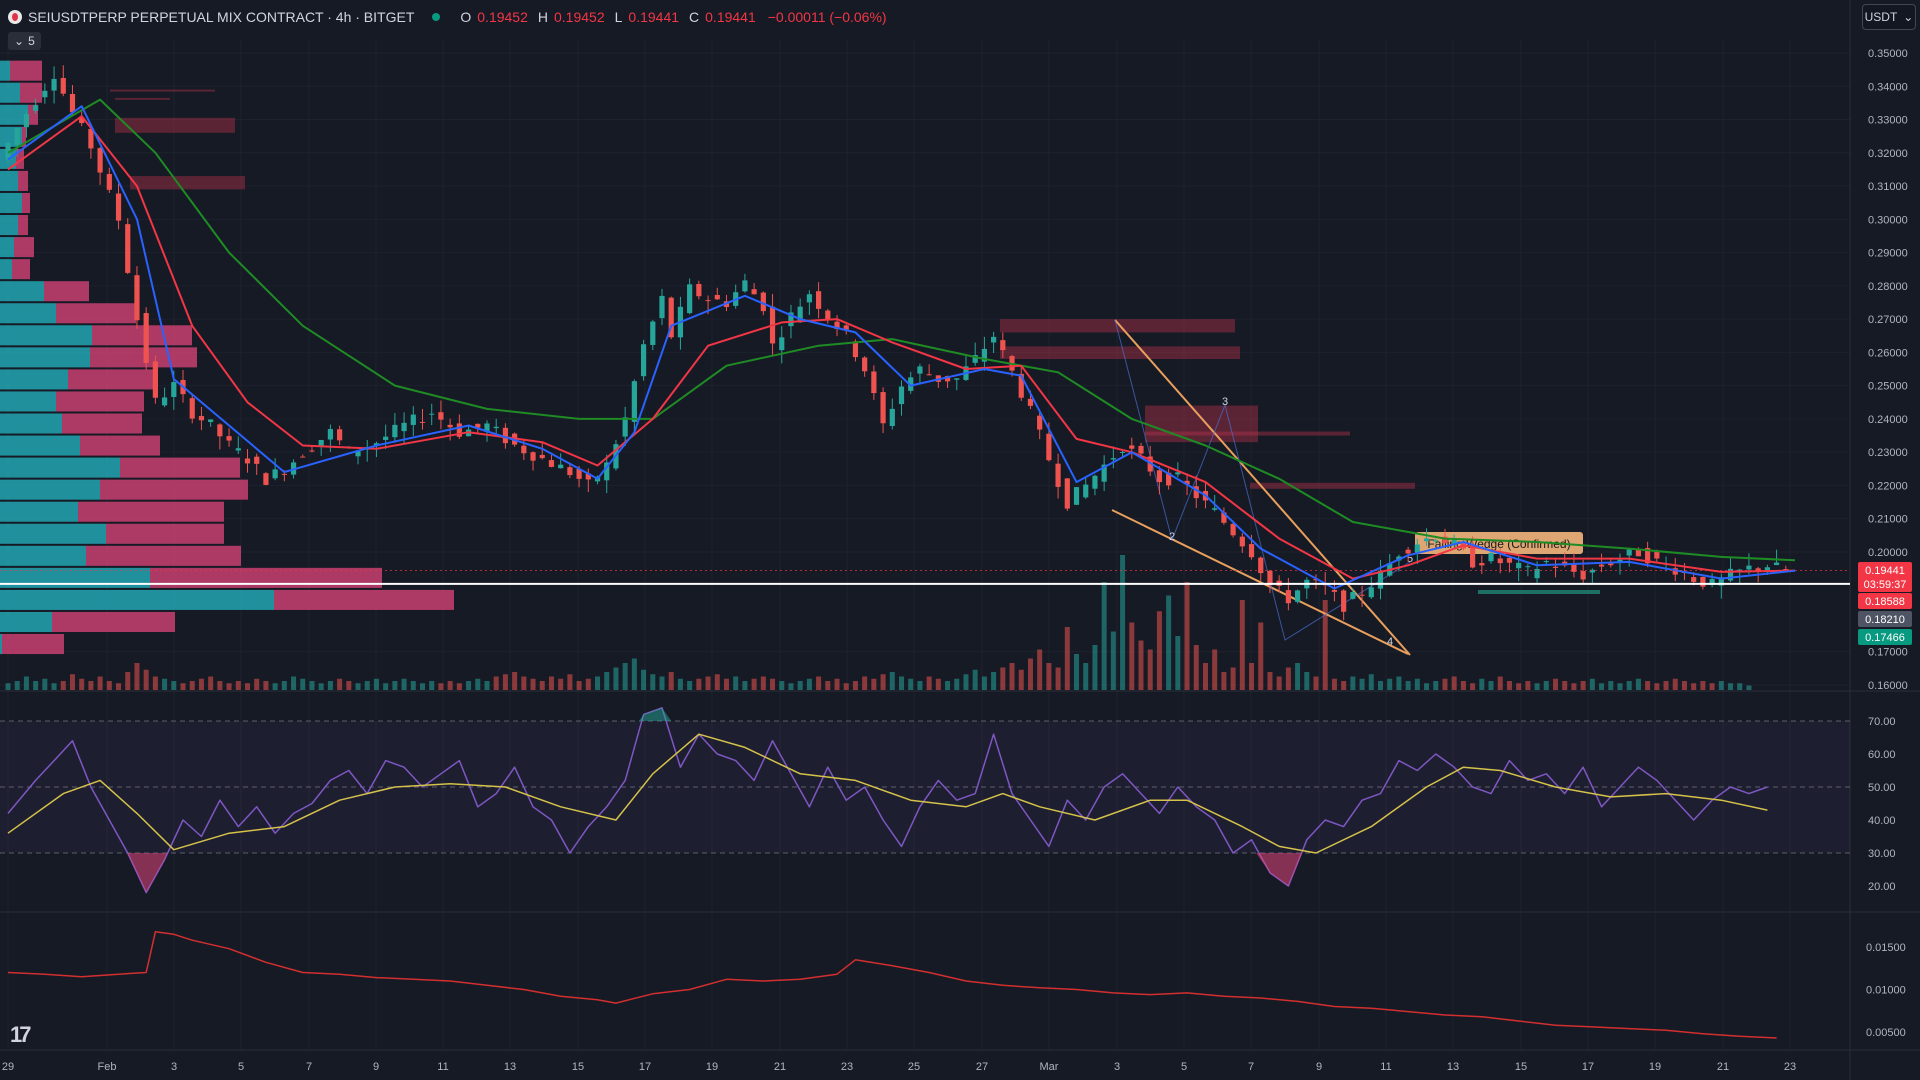 The image size is (1920, 1080). Describe the element at coordinates (1184, 1067) in the screenshot. I see `time-axis-label: 5` at that location.